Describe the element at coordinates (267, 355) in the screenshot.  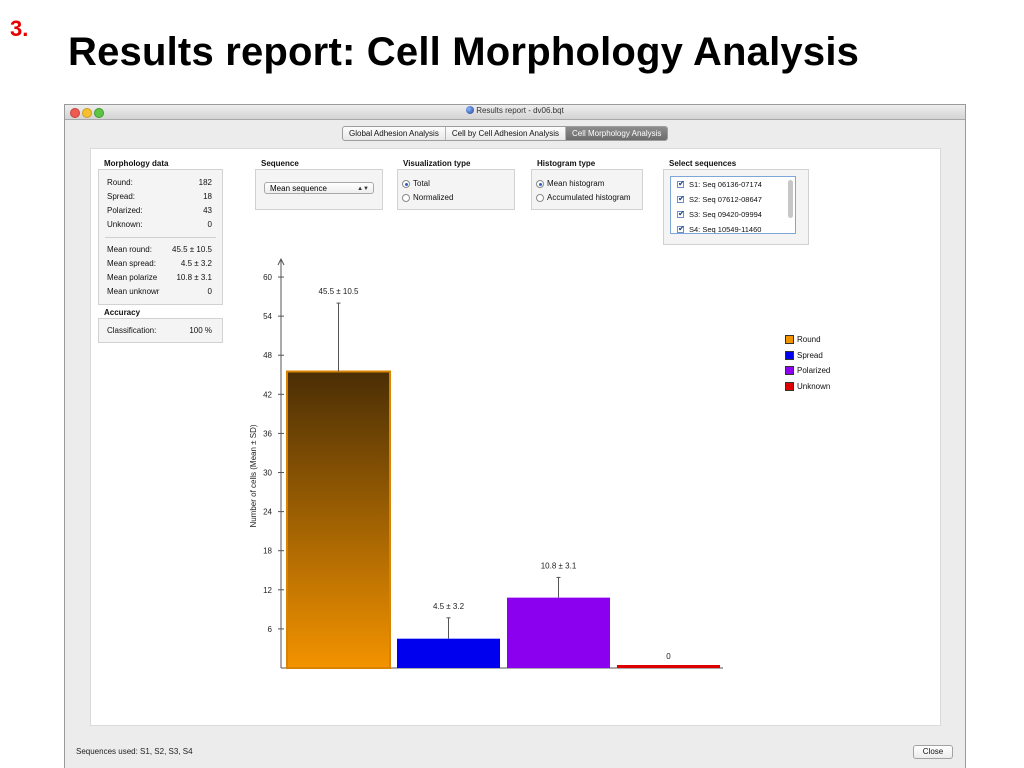
I see `y-tick-label: 48` at that location.